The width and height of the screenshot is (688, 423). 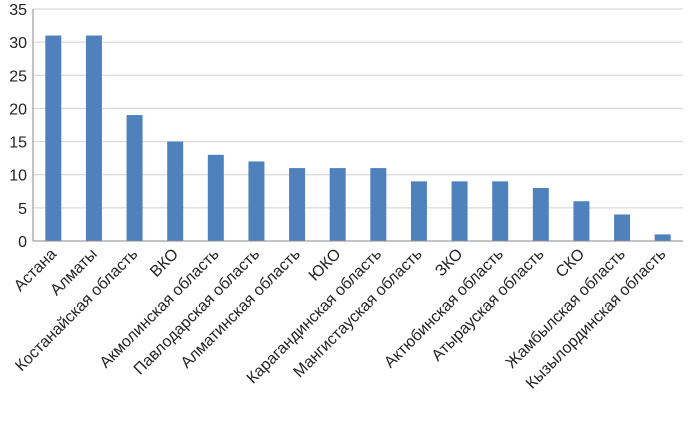 What do you see at coordinates (18, 126) in the screenshot?
I see `y-axis-ticks: 0 5 10 15 20 25 30 35` at bounding box center [18, 126].